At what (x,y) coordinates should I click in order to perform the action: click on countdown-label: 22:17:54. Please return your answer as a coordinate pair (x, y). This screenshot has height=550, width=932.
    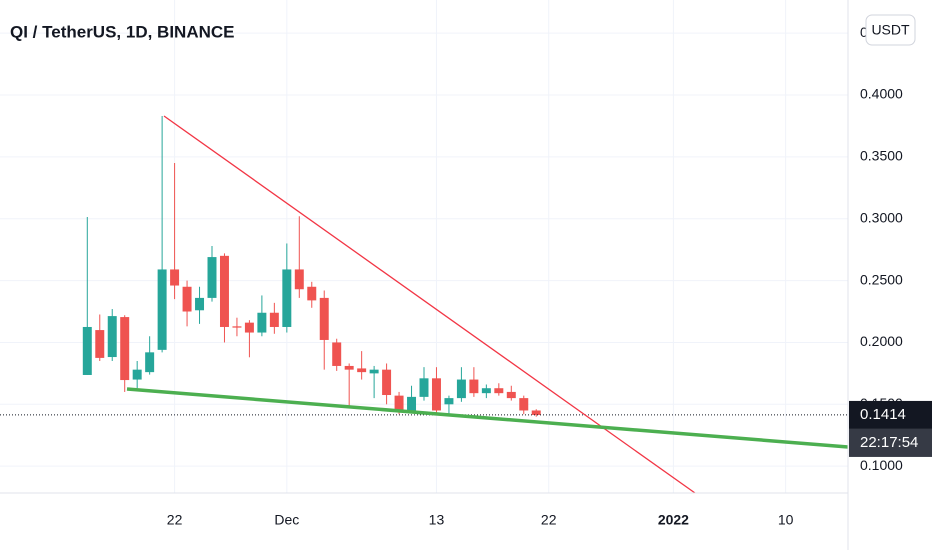
    Looking at the image, I should click on (889, 442).